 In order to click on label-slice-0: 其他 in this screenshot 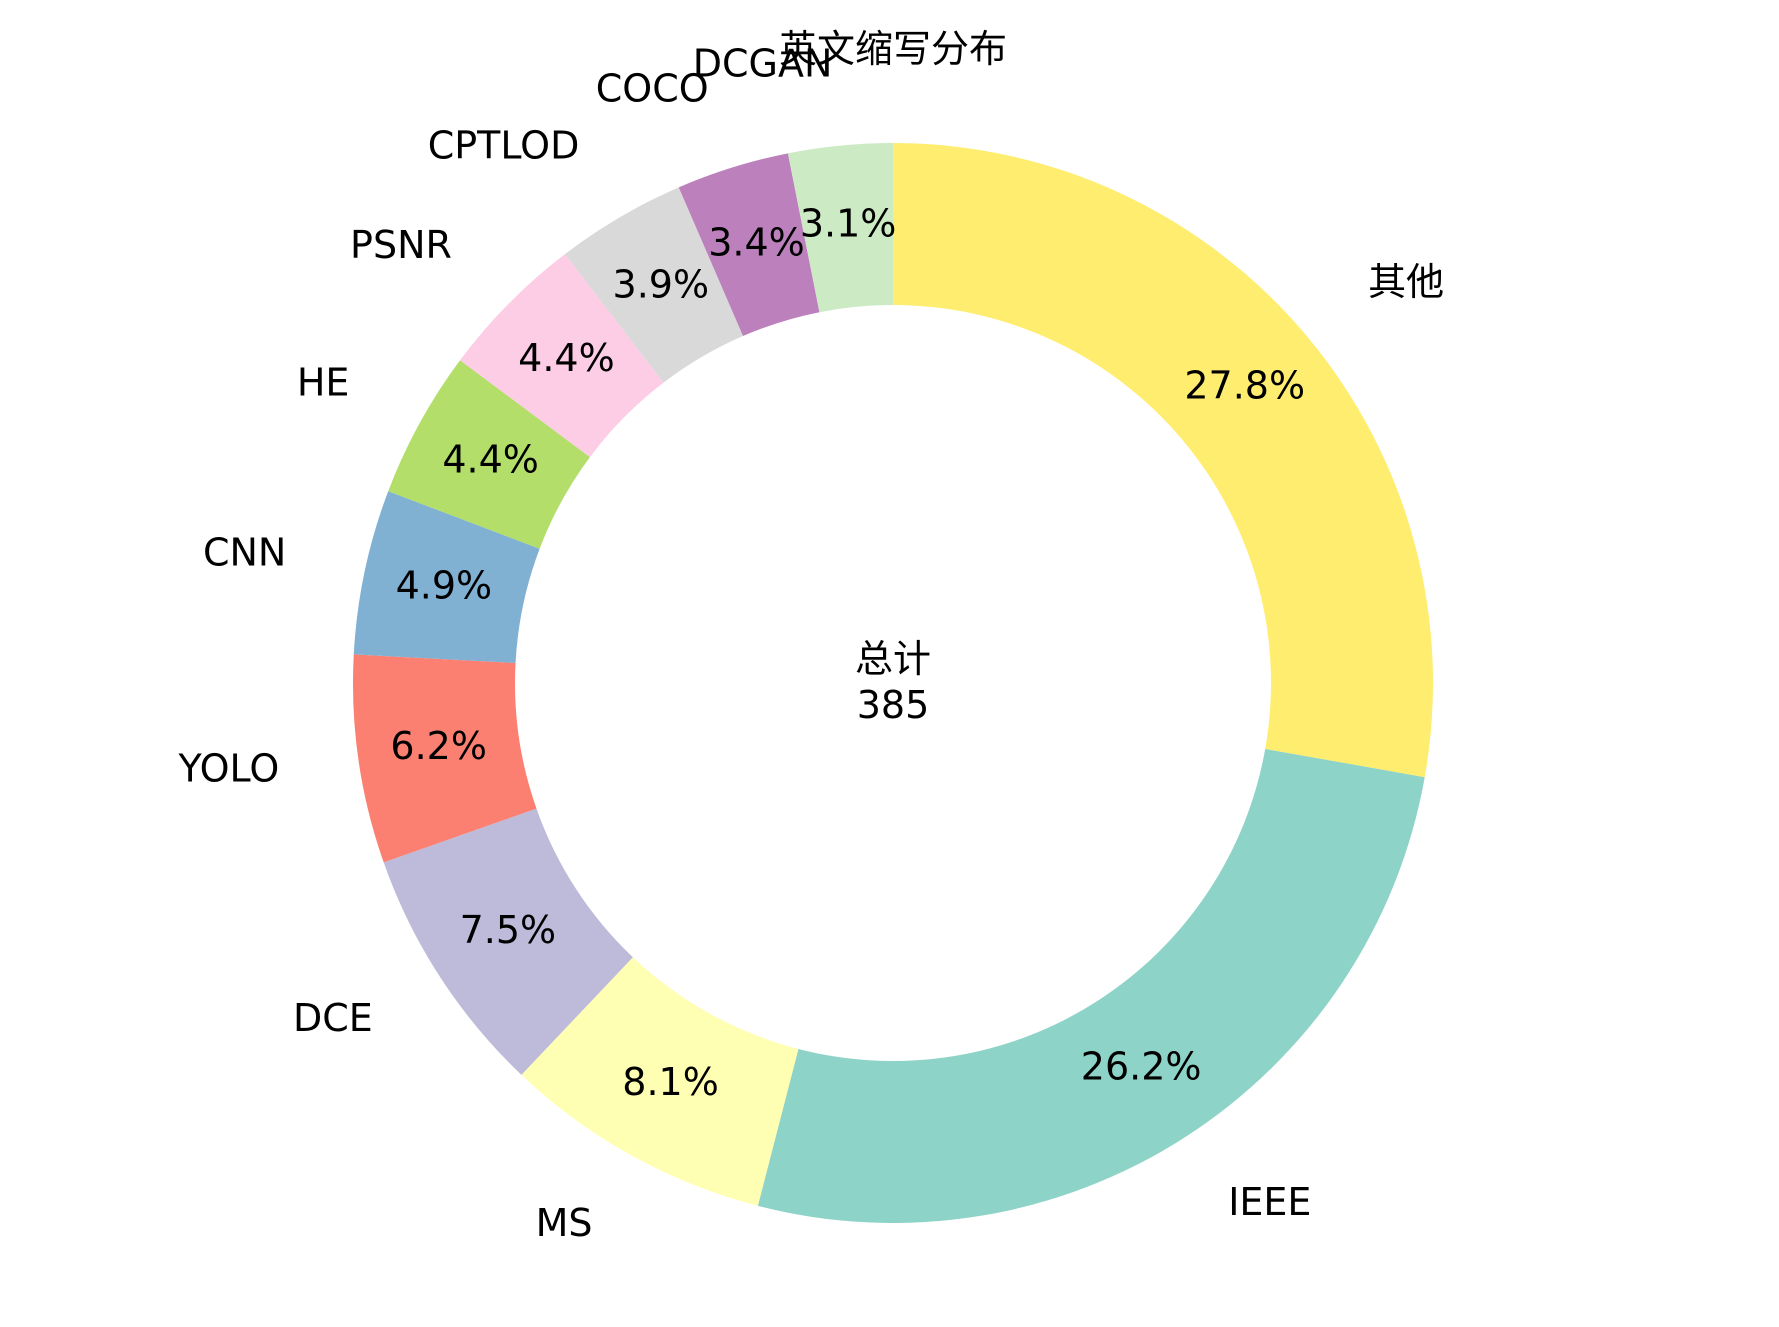, I will do `click(1406, 282)`.